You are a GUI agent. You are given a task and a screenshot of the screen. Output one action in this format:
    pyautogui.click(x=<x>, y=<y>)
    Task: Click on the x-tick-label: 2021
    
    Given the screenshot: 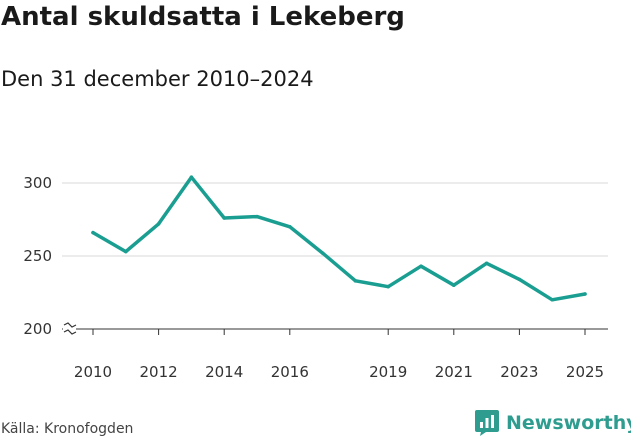 What is the action you would take?
    pyautogui.click(x=454, y=372)
    